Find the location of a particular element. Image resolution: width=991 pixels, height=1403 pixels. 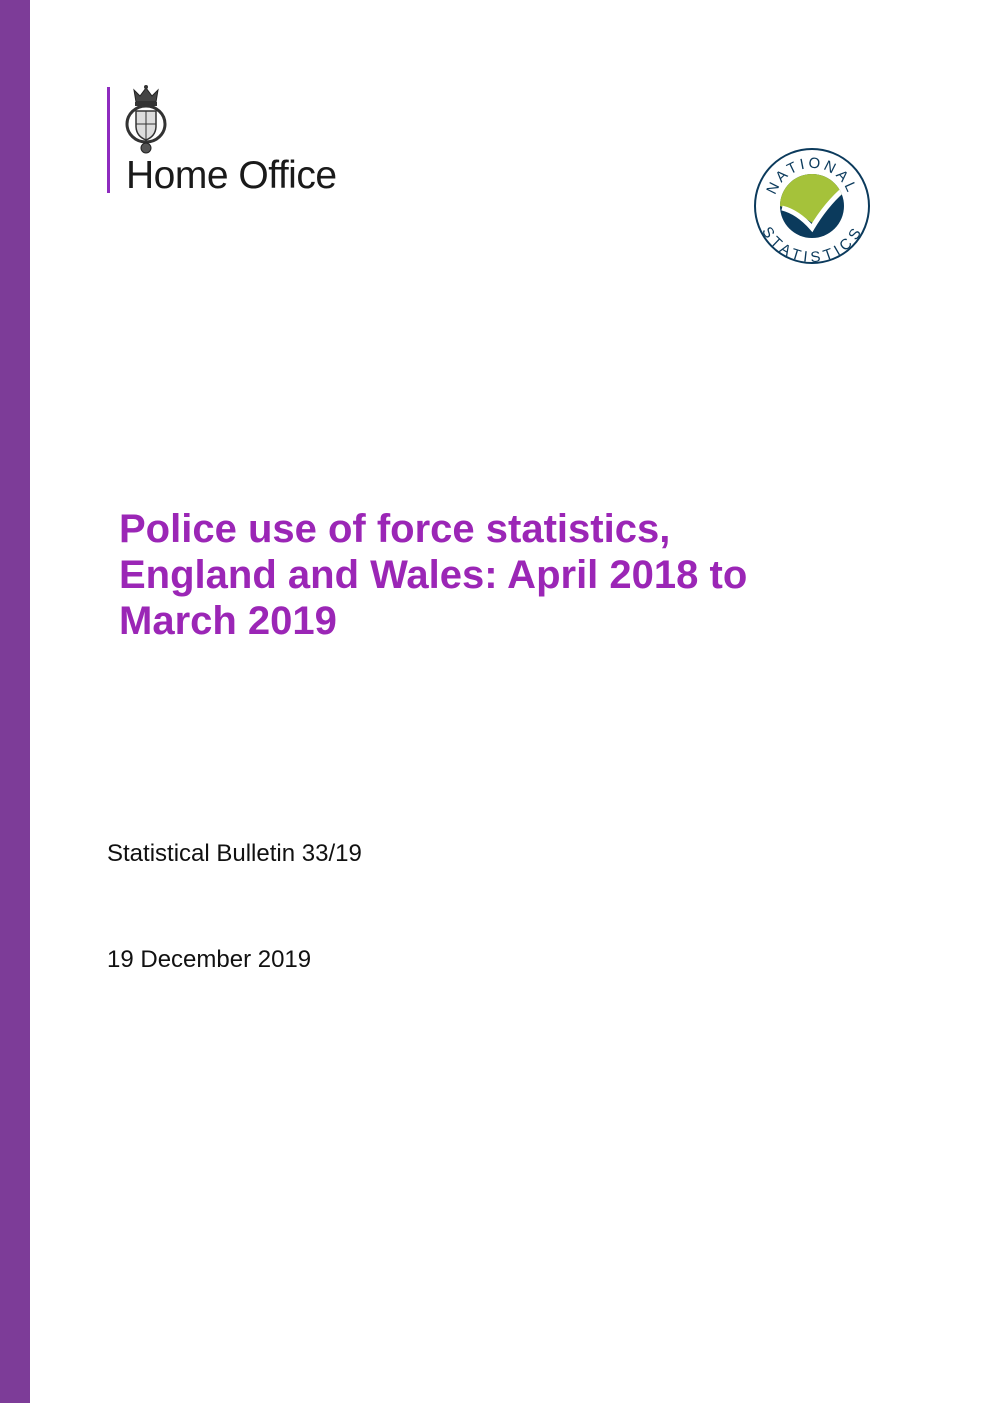

logo-rule is located at coordinates (108, 140).